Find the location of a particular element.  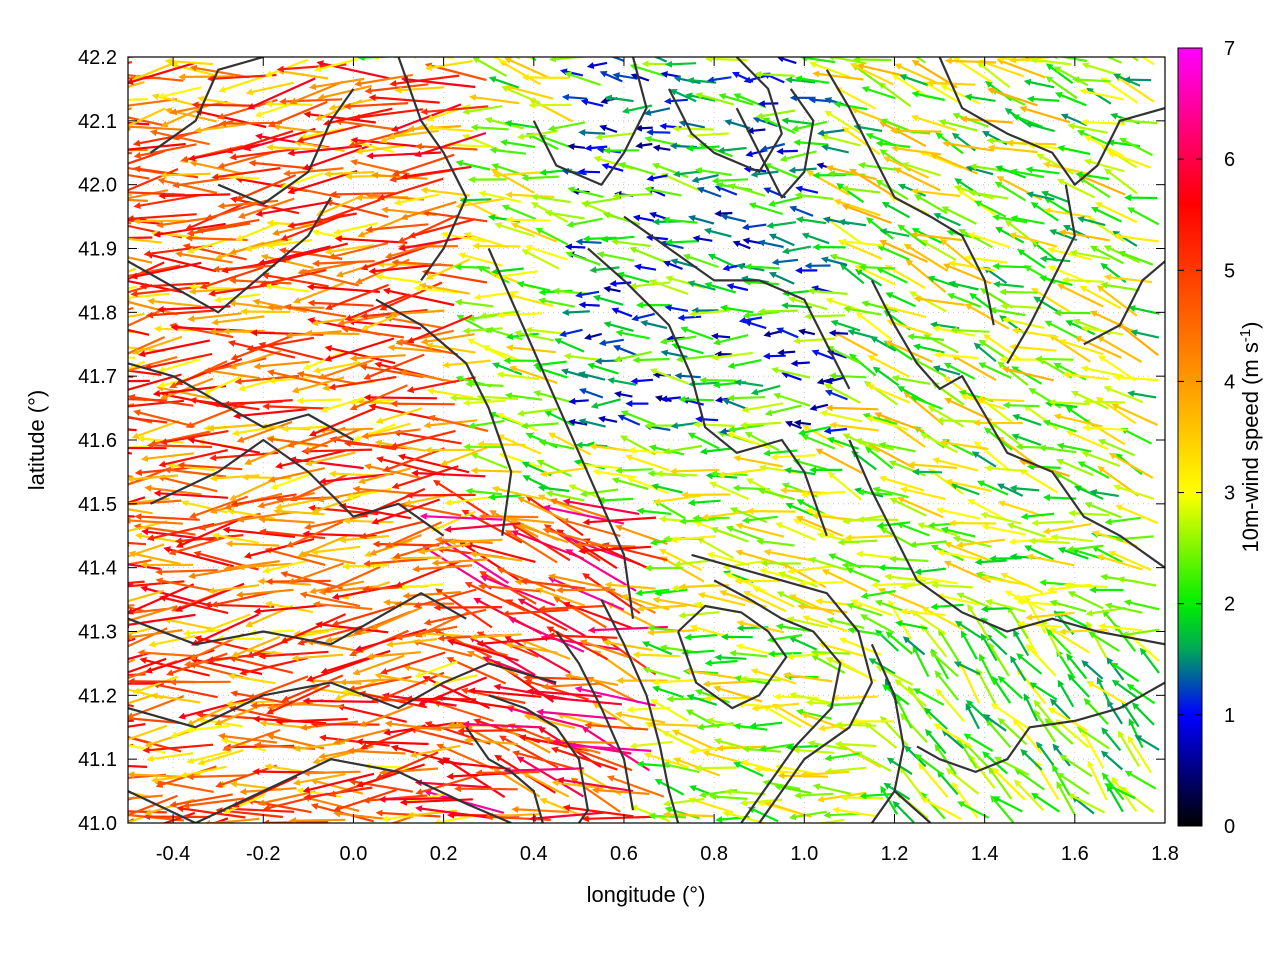

y-tick-label: 41.0 is located at coordinates (97, 824).